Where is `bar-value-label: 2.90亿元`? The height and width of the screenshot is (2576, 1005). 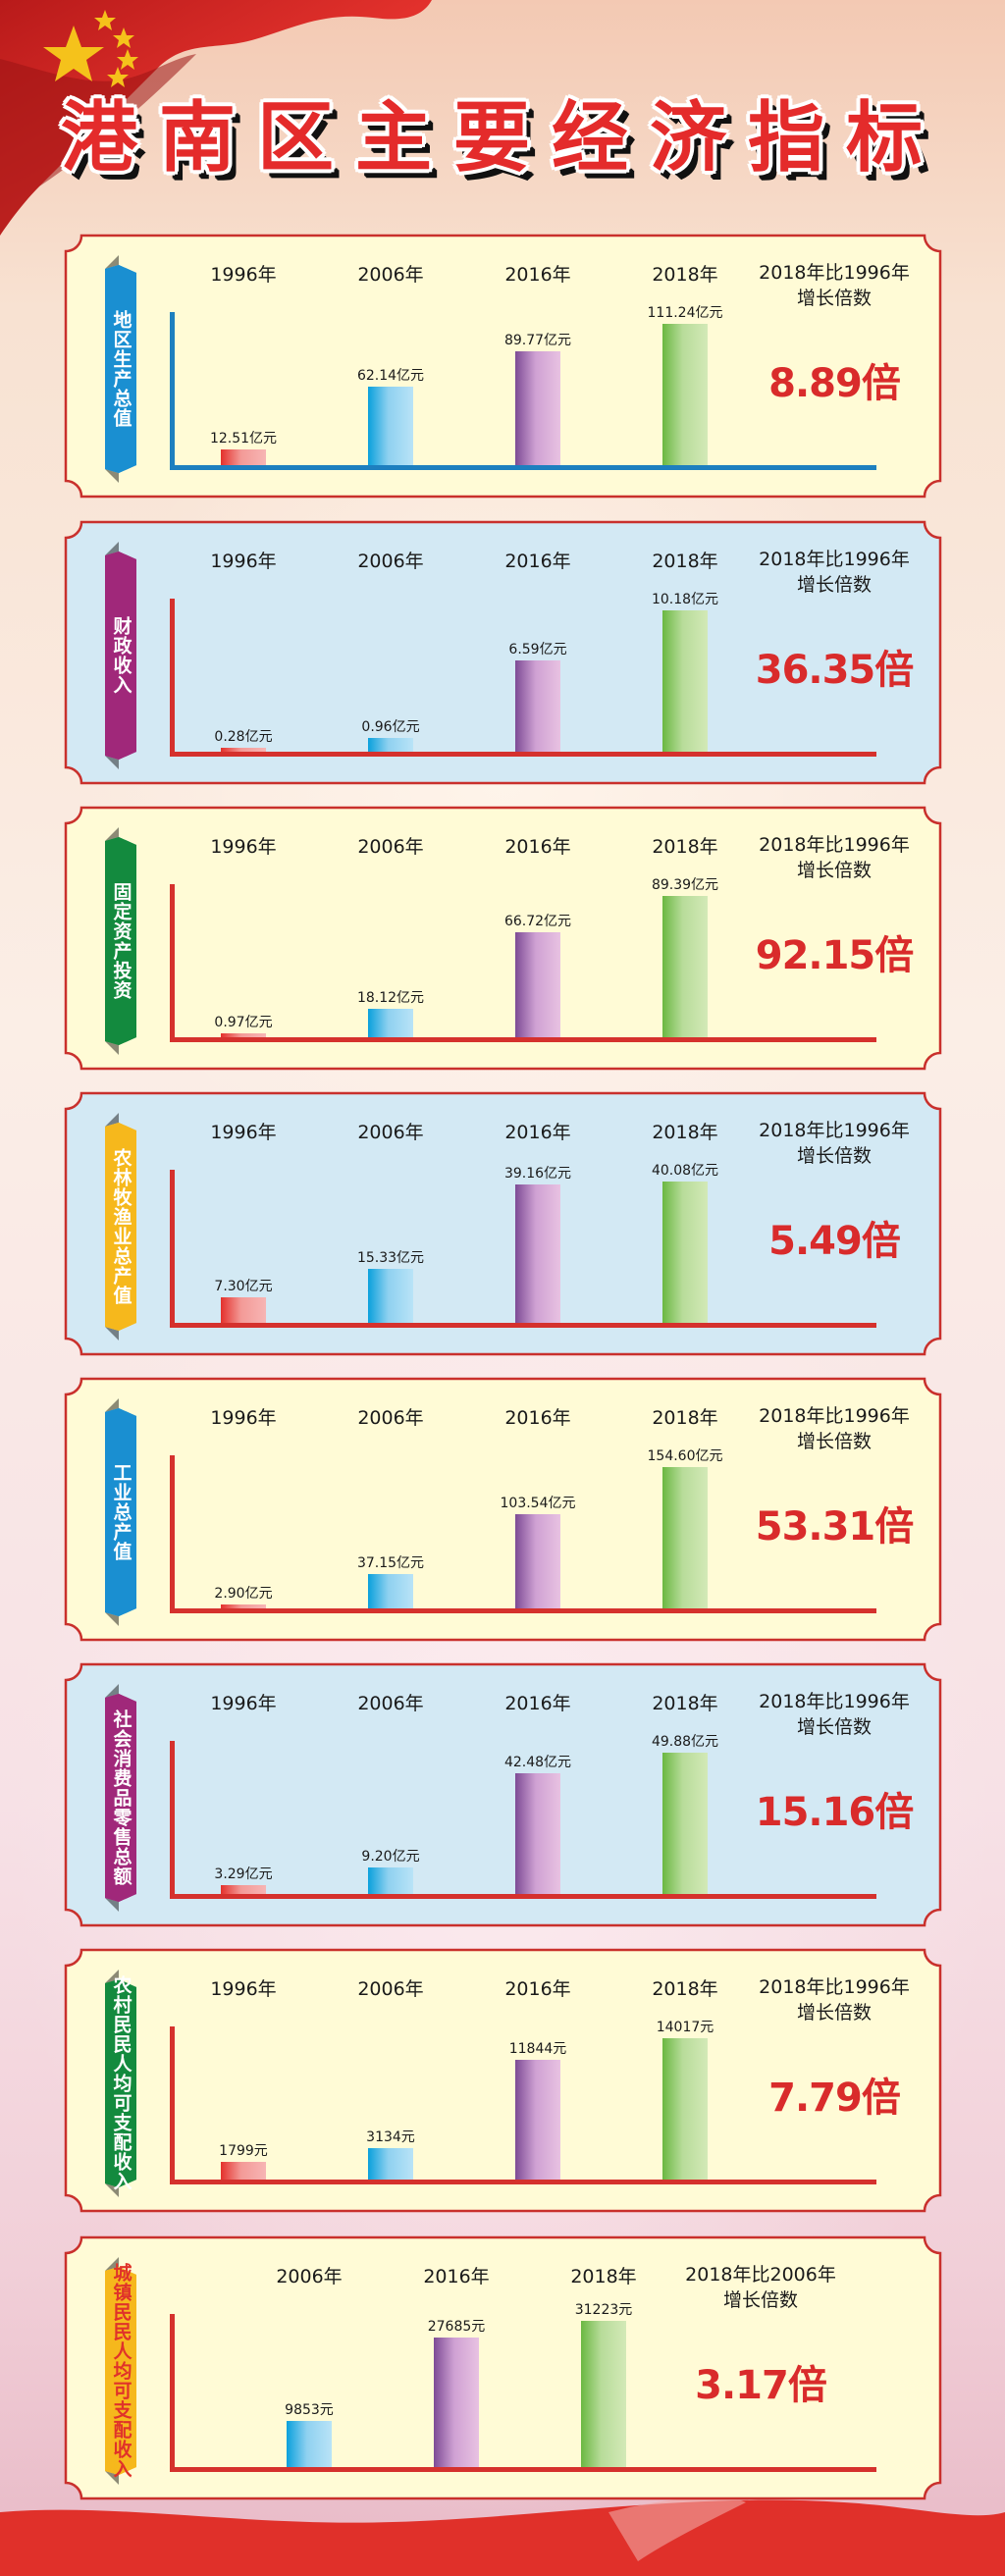 bar-value-label: 2.90亿元 is located at coordinates (243, 1594).